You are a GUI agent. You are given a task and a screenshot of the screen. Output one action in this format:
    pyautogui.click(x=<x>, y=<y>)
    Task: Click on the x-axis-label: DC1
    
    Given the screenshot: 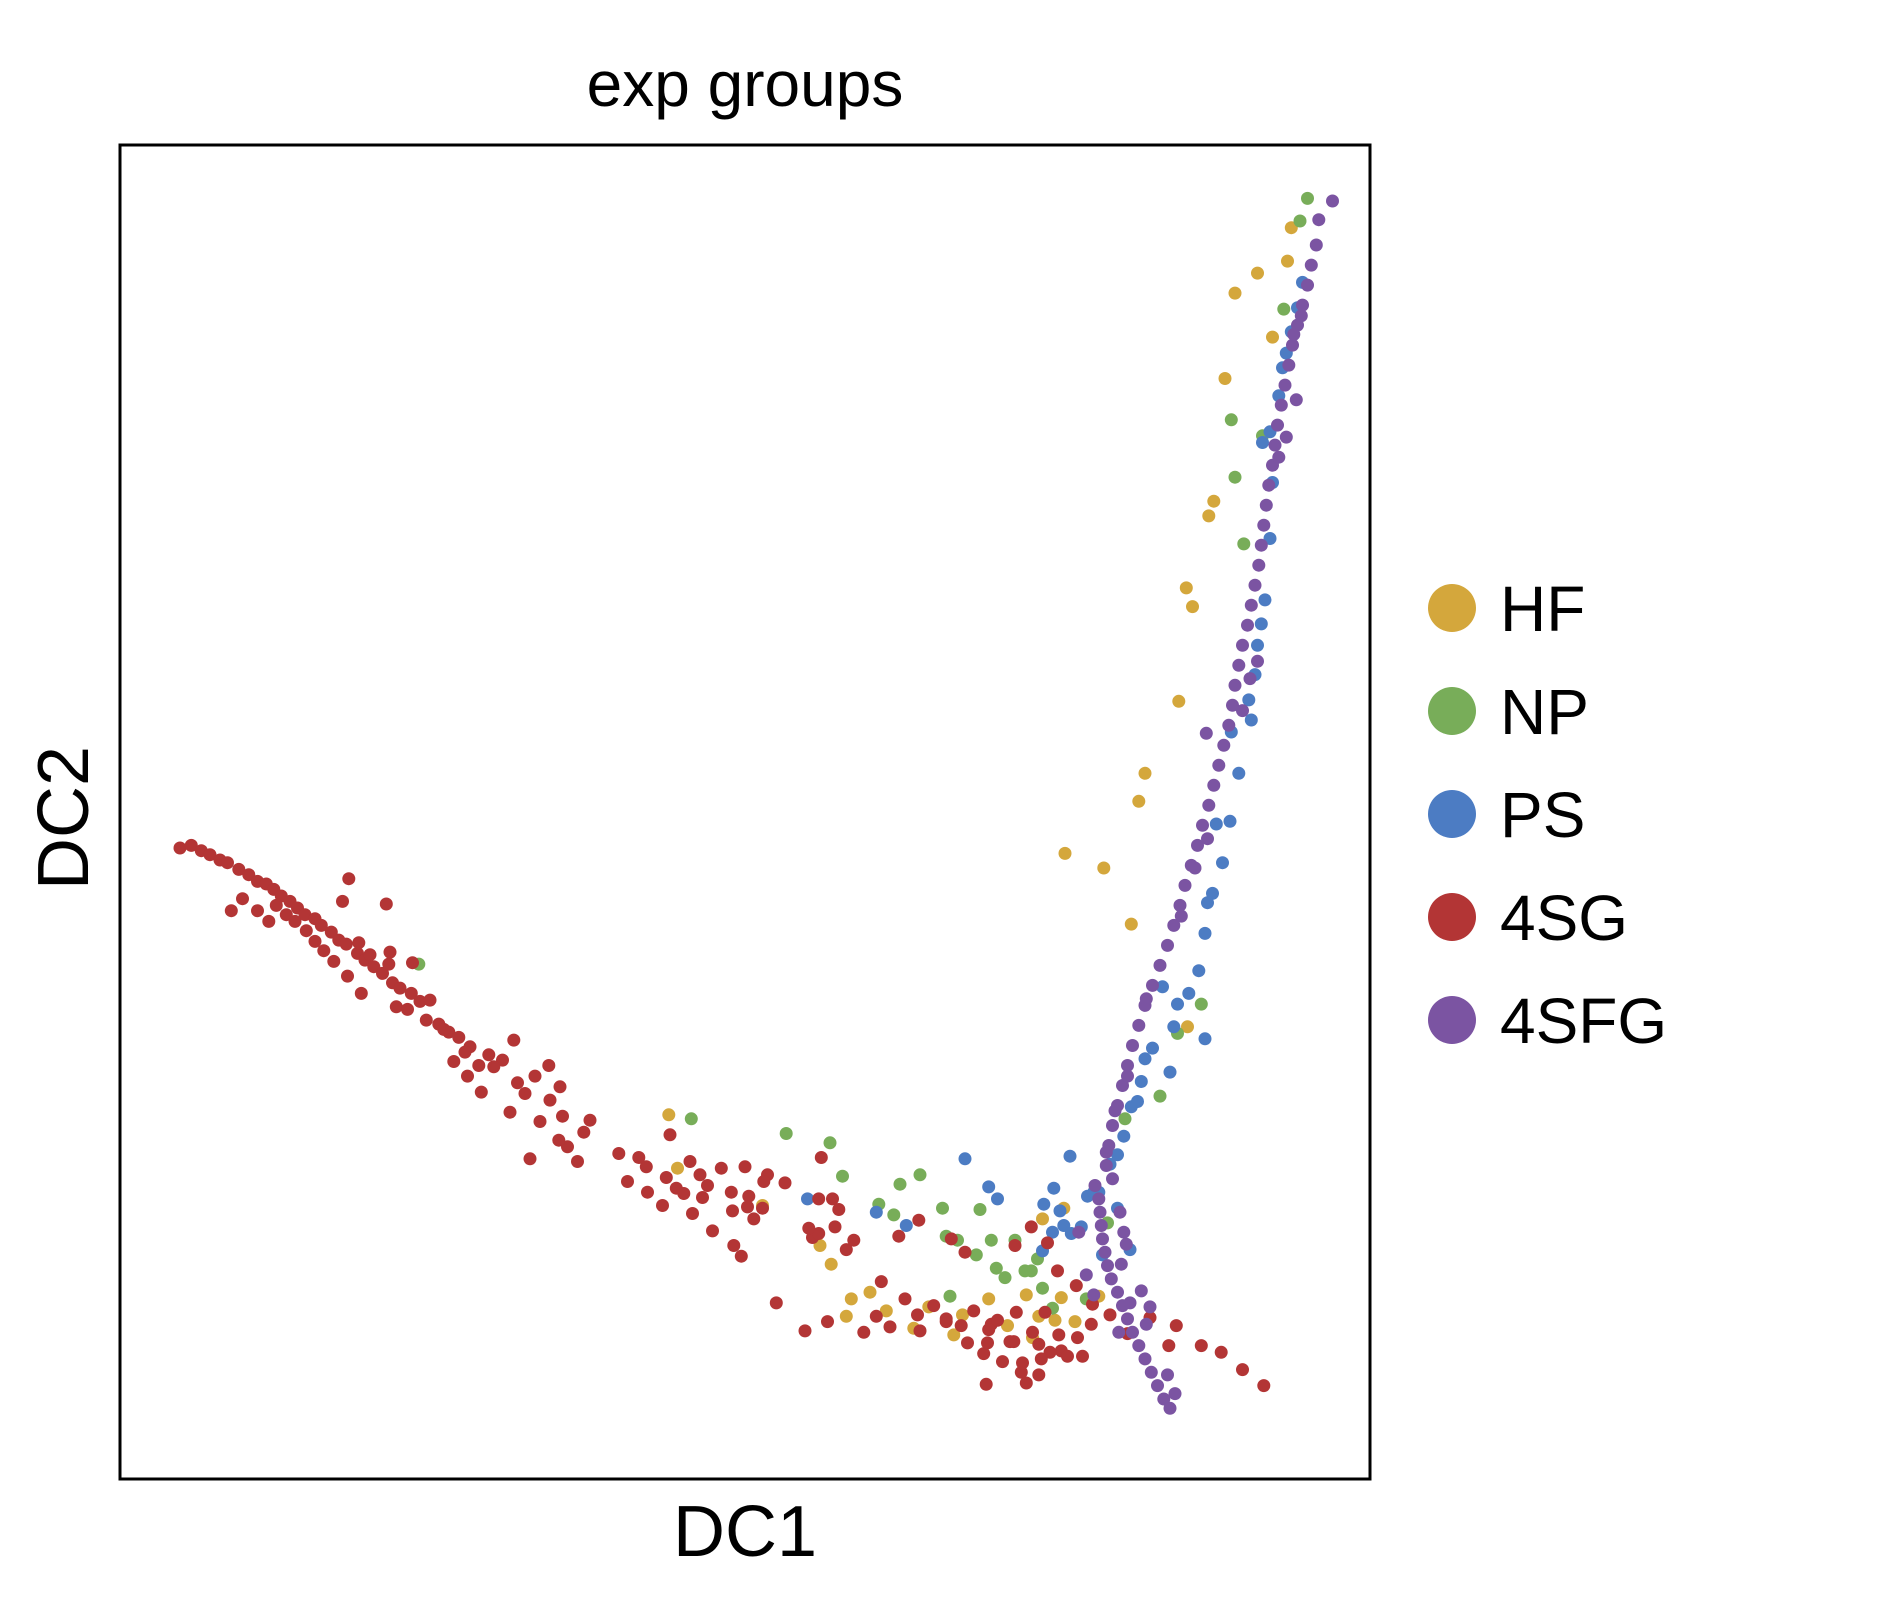 What is the action you would take?
    pyautogui.click(x=745, y=1532)
    